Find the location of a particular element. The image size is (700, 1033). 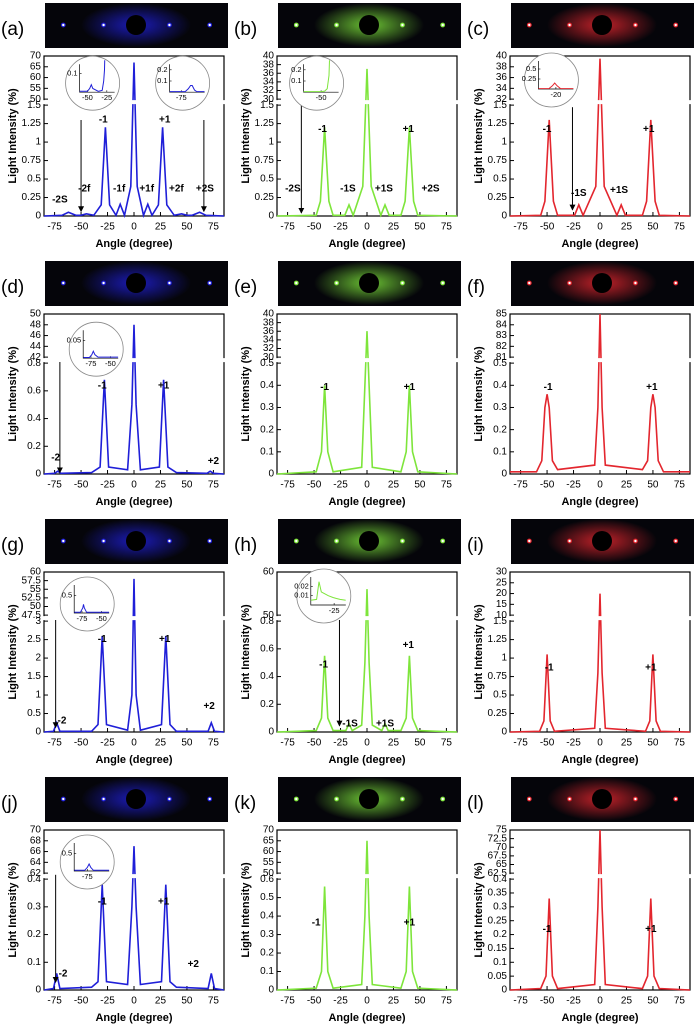

panel-label: (k) is located at coordinates (245, 803).